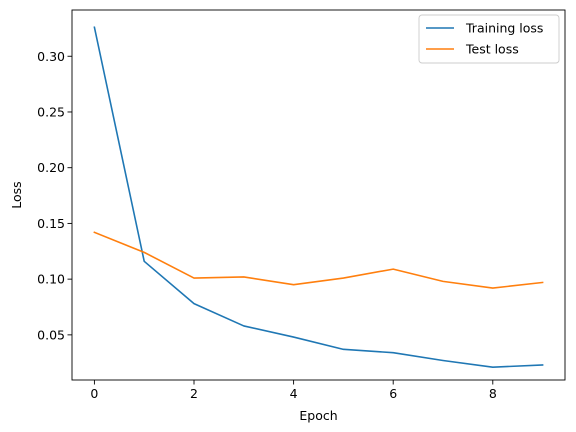 This screenshot has height=432, width=576. What do you see at coordinates (51, 111) in the screenshot?
I see `y-tick-label: 0.25` at bounding box center [51, 111].